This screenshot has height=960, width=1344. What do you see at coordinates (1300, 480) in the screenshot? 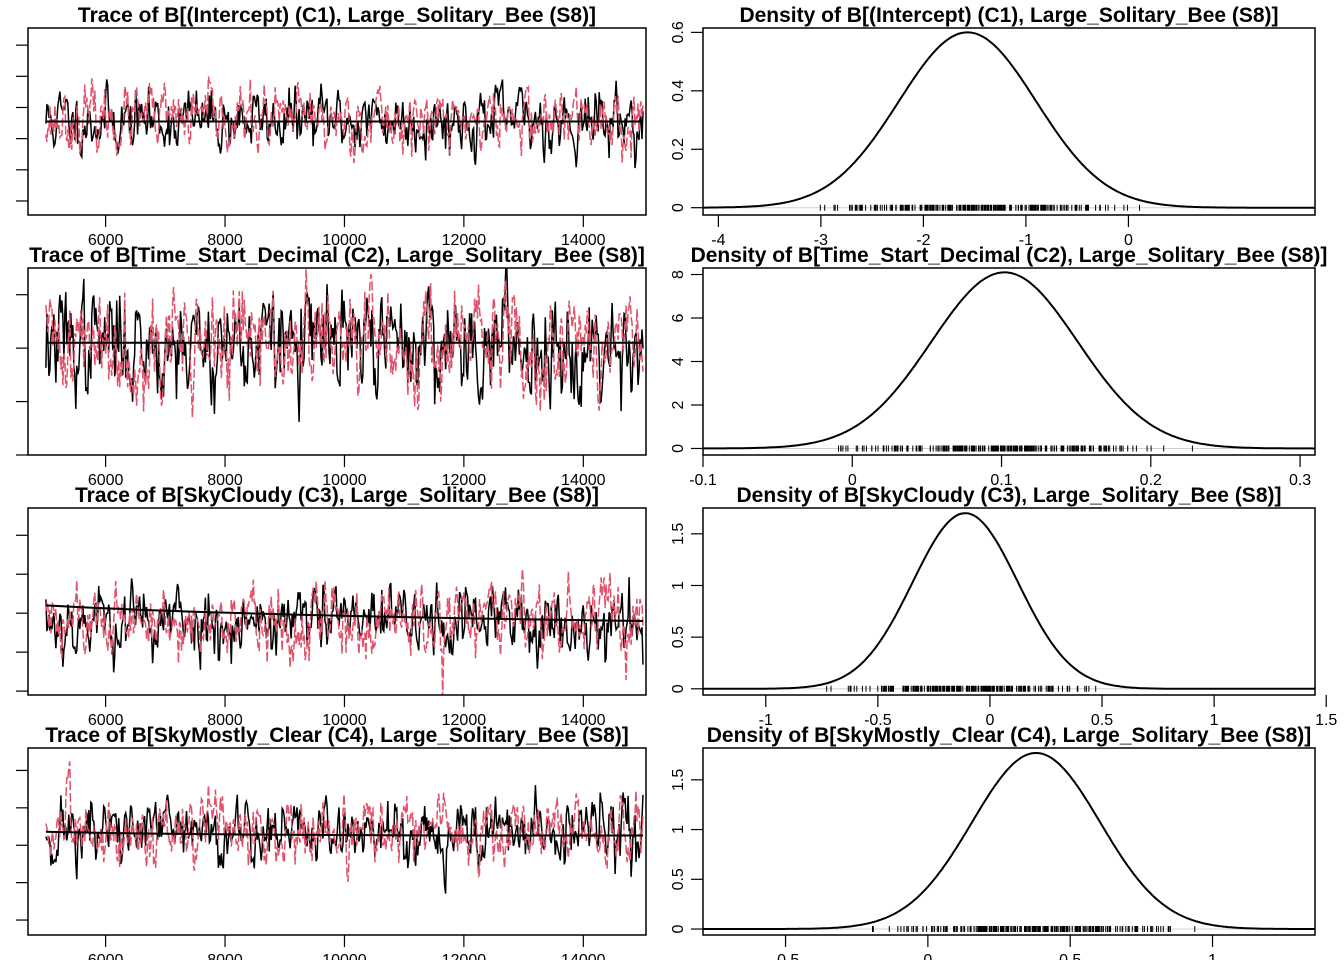
I see `x-tick-label: 0.3` at bounding box center [1300, 480].